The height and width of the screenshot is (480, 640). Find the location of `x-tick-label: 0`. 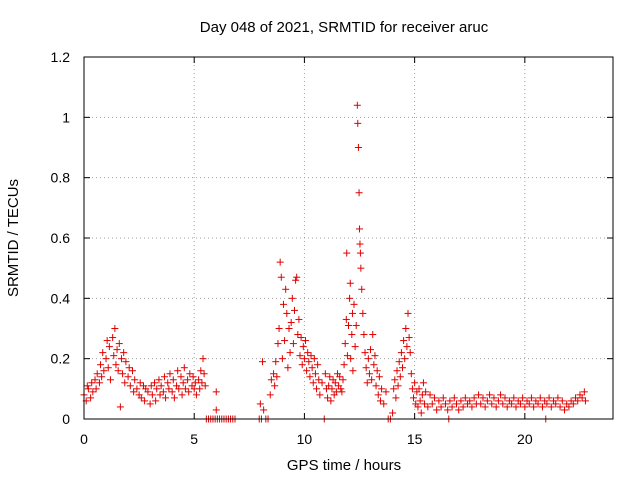

x-tick-label: 0 is located at coordinates (84, 439).